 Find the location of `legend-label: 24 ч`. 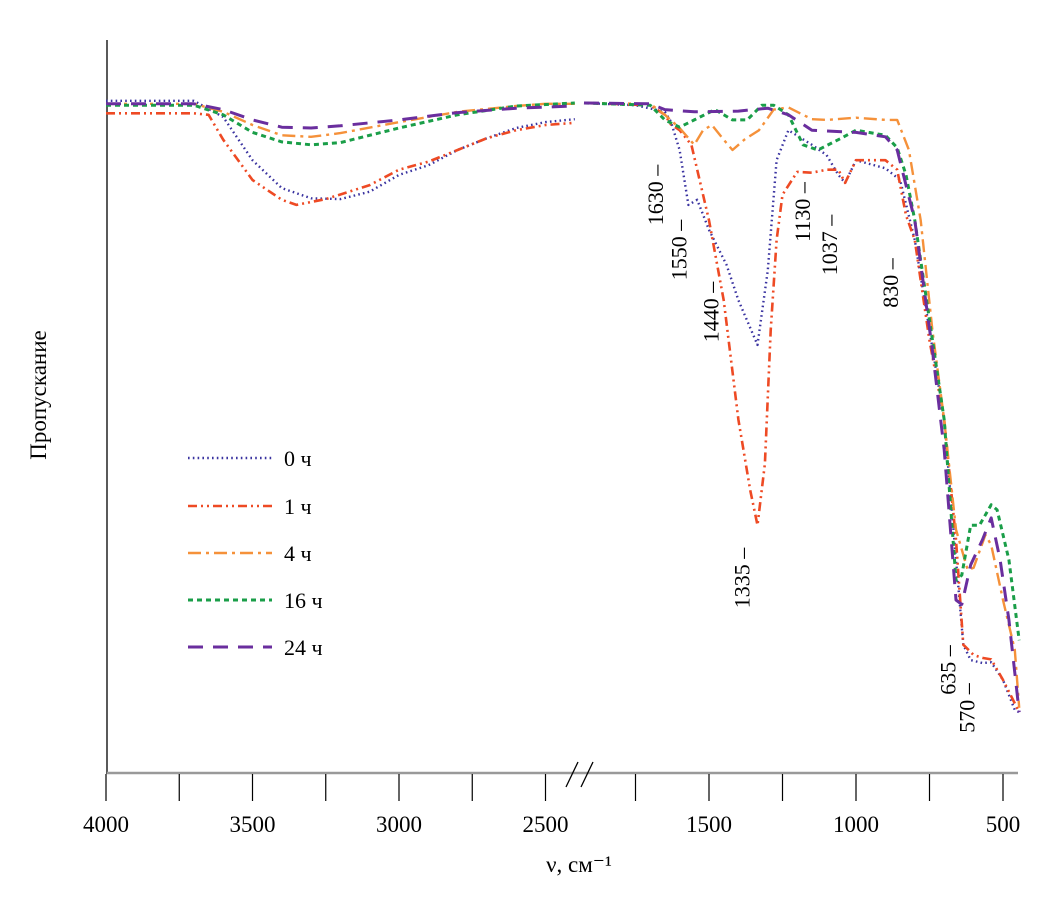

legend-label: 24 ч is located at coordinates (303, 647).